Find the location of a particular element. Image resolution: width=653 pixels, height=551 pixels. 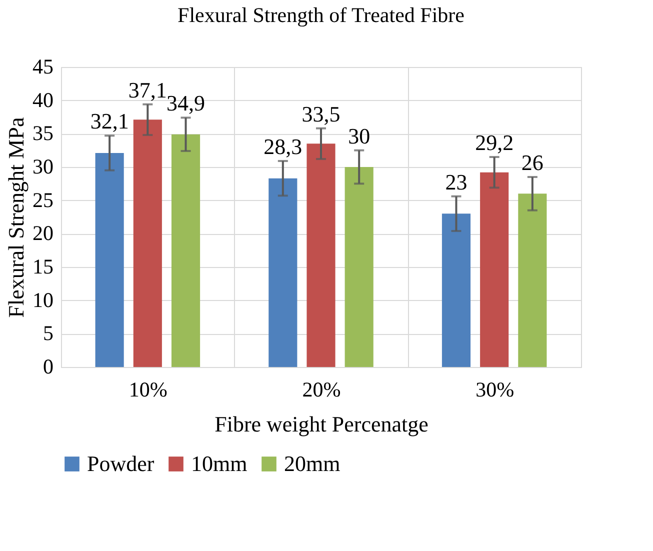

y-tick-label: 45 is located at coordinates (43, 66).